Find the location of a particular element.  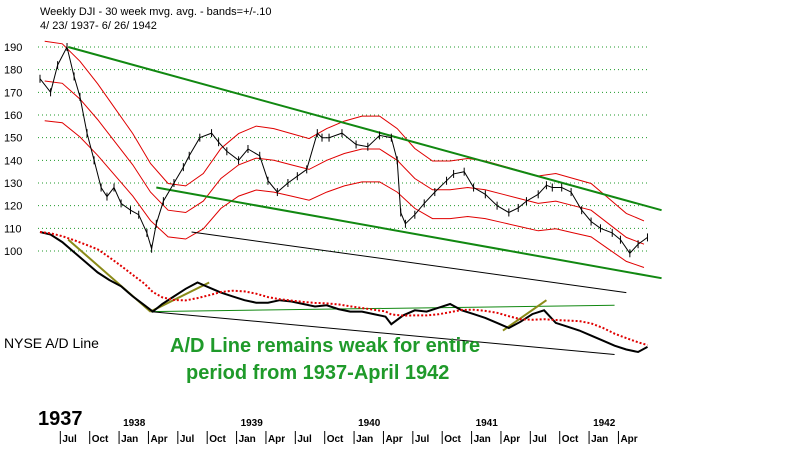

x-year-label: 1938 is located at coordinates (134, 423).